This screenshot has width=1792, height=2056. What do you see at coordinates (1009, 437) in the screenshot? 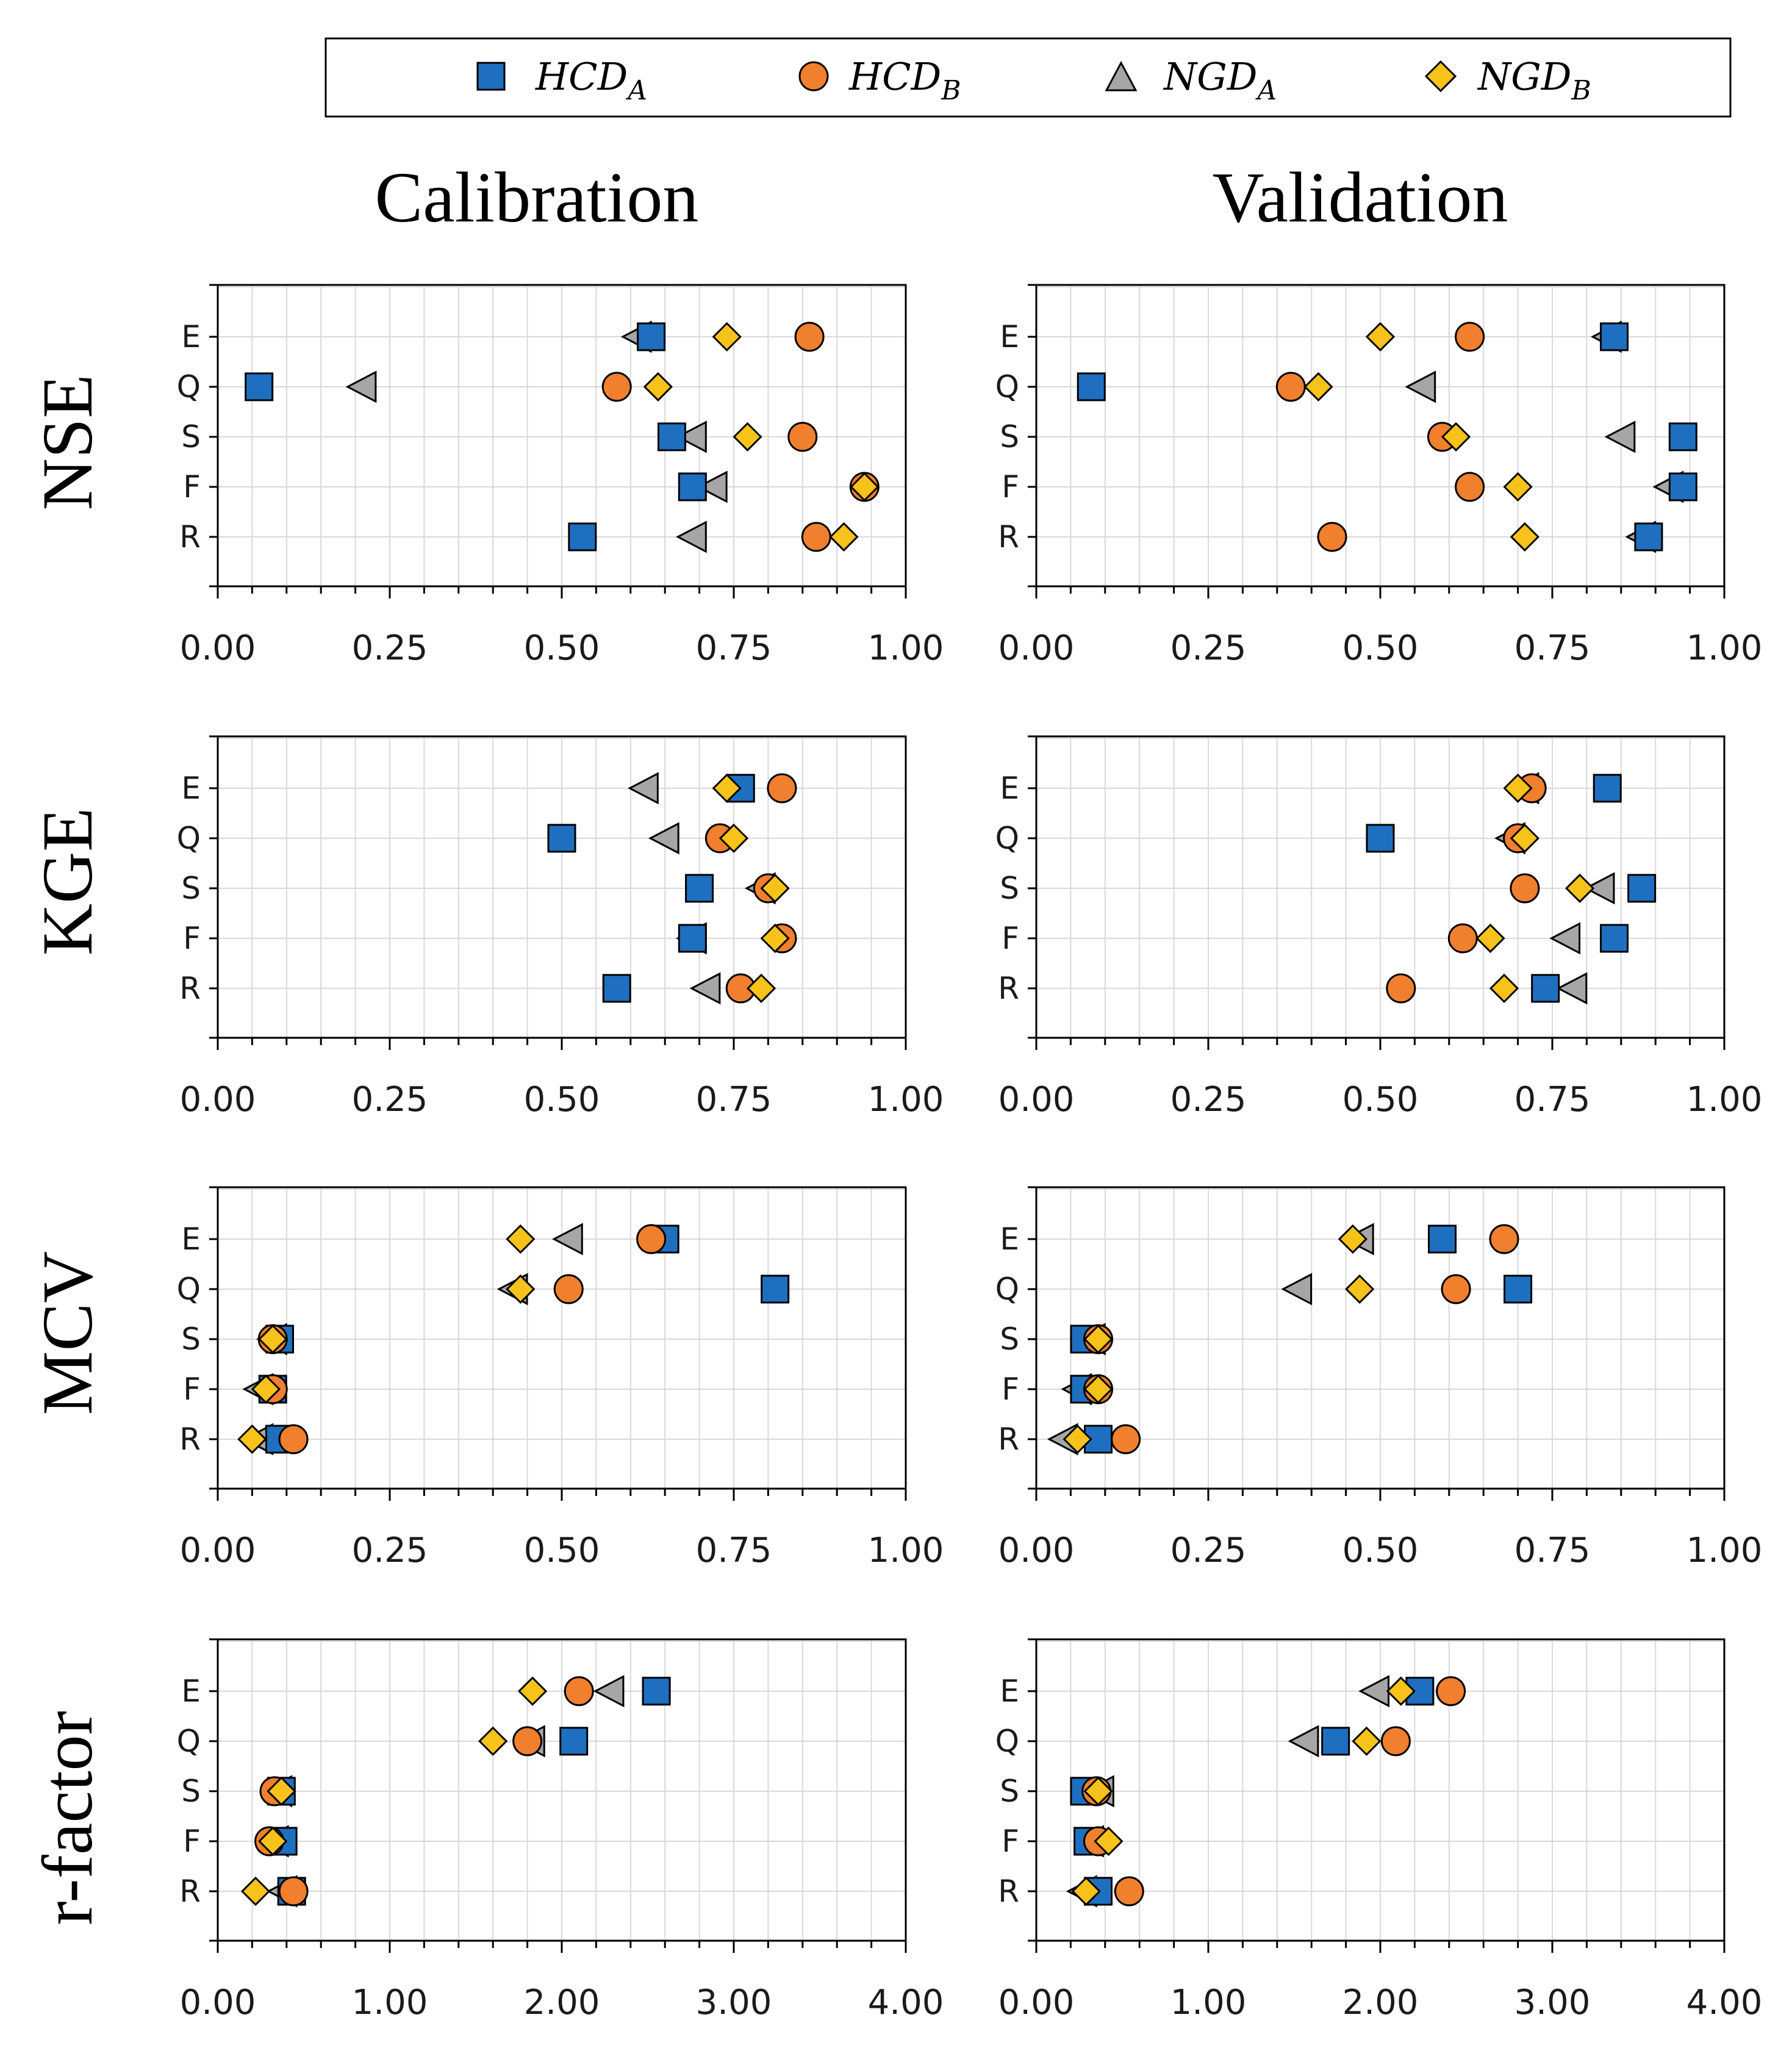
I see `y-tick-label: S` at bounding box center [1009, 437].